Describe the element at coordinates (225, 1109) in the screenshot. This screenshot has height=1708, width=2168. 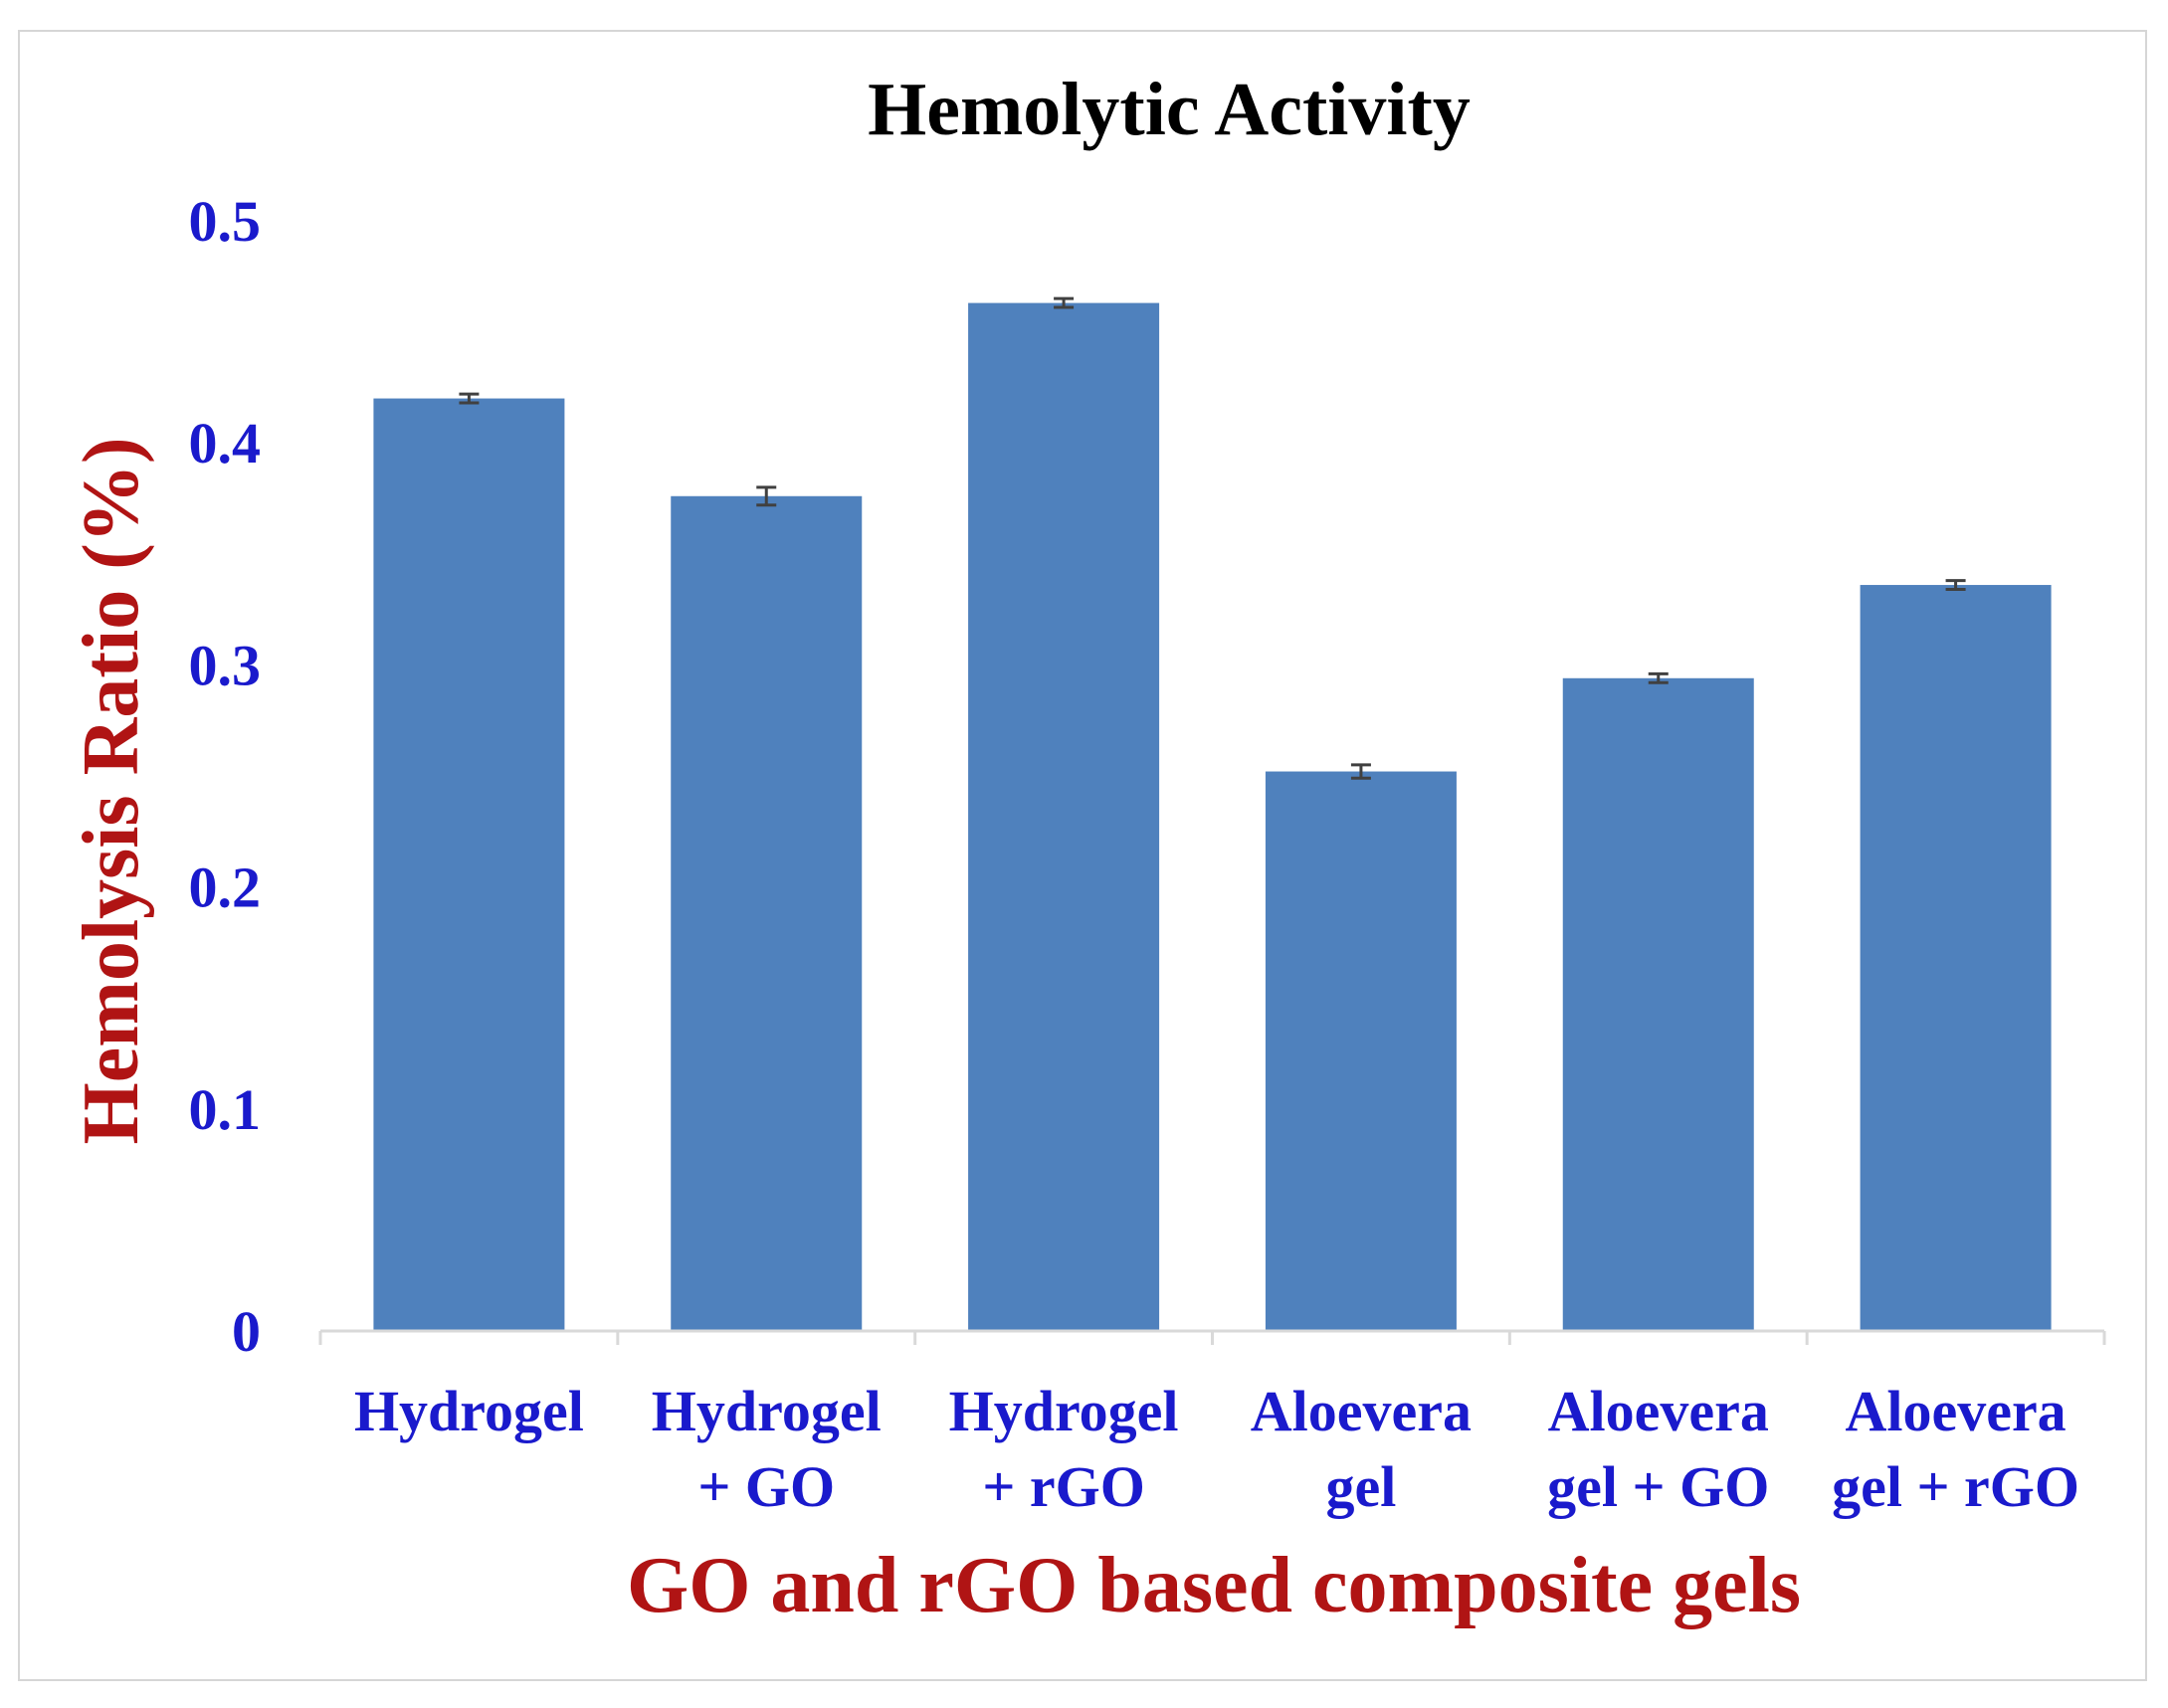
I see `y-tick-label: 0.1` at that location.